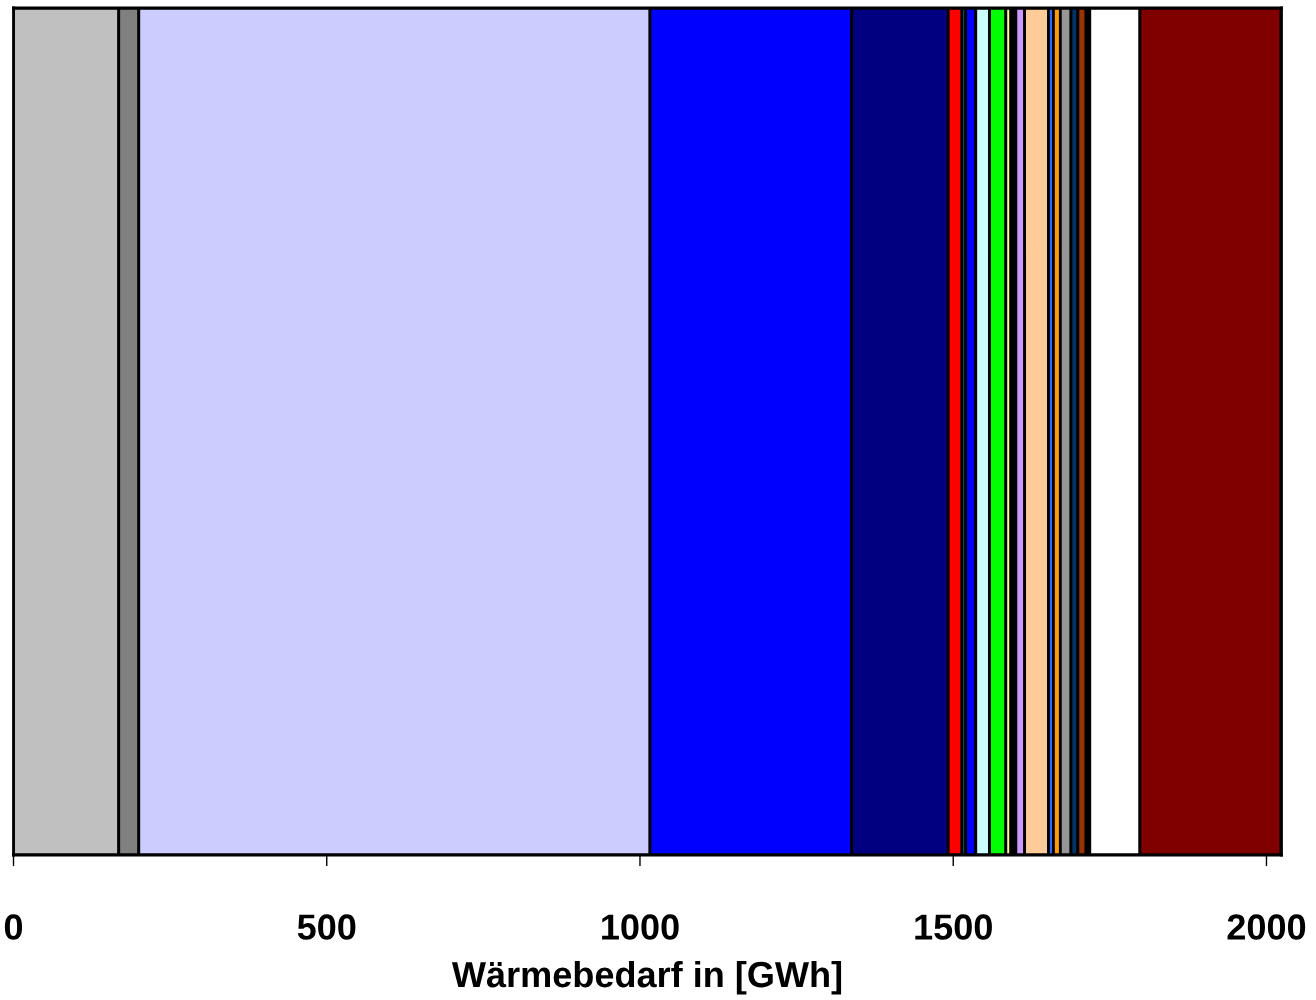  I want to click on x-tick-label: 0, so click(13, 927).